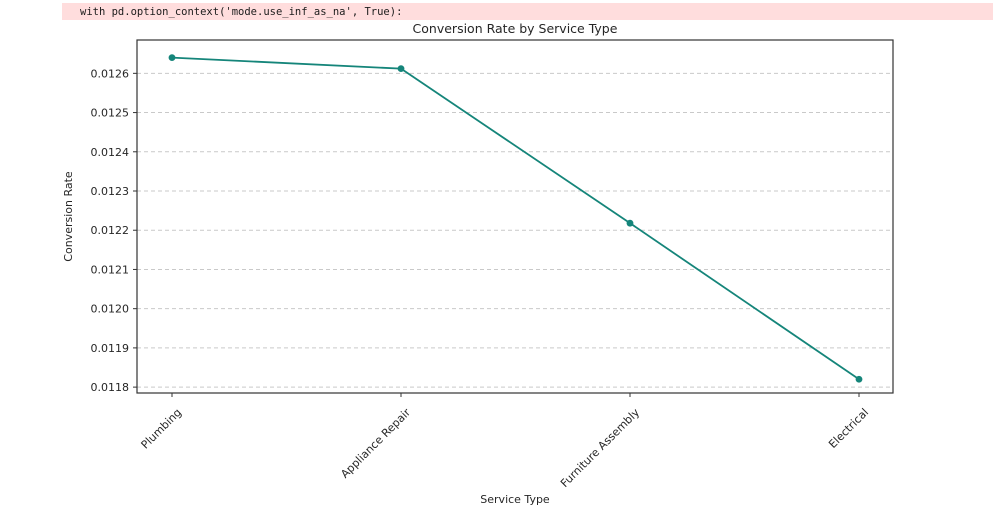  What do you see at coordinates (110, 73) in the screenshot?
I see `y-tick-label: 0.0126` at bounding box center [110, 73].